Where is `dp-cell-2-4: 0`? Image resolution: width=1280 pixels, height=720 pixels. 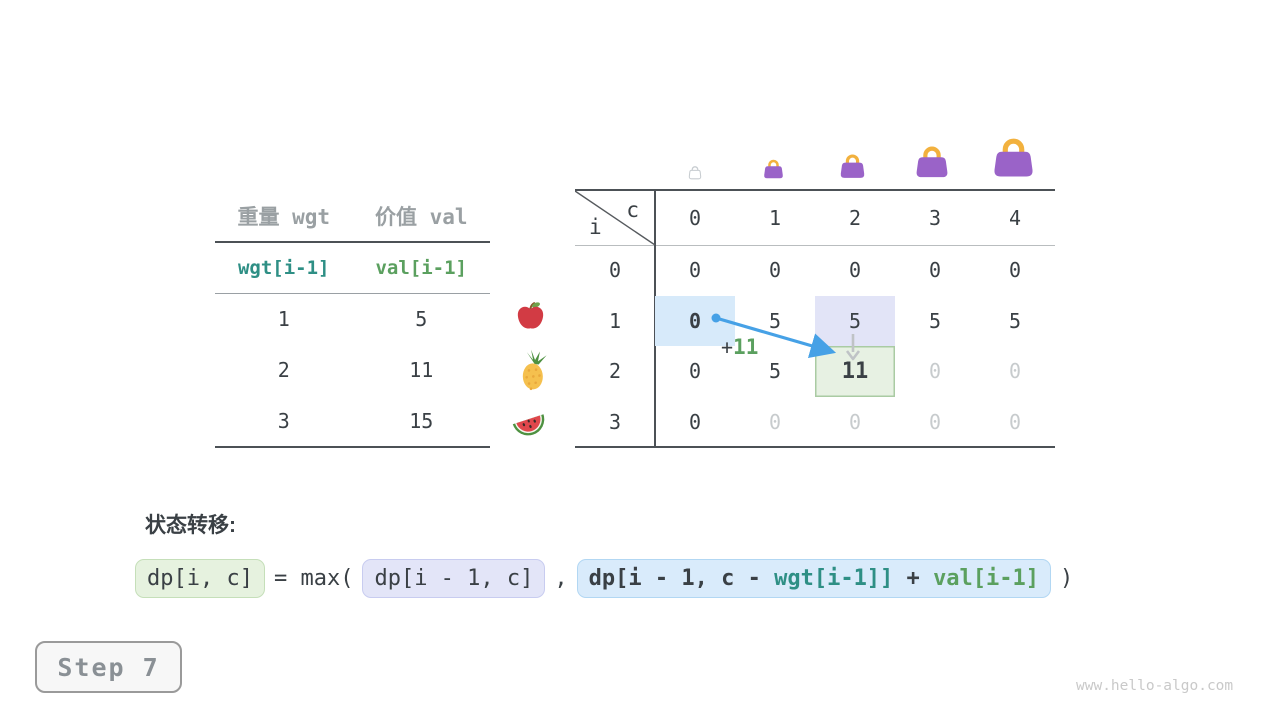 dp-cell-2-4: 0 is located at coordinates (1015, 371).